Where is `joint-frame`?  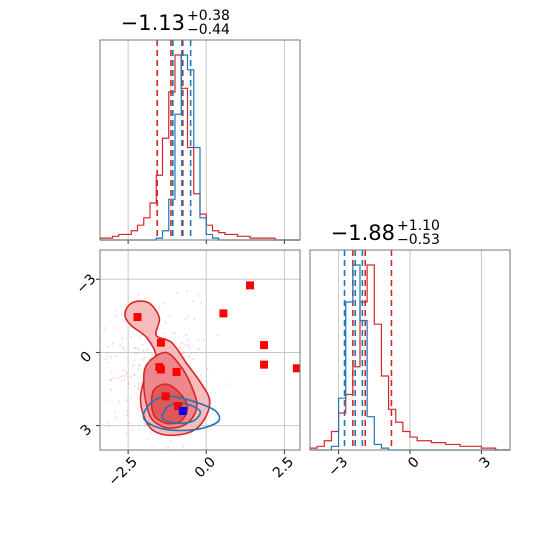 joint-frame is located at coordinates (200, 350).